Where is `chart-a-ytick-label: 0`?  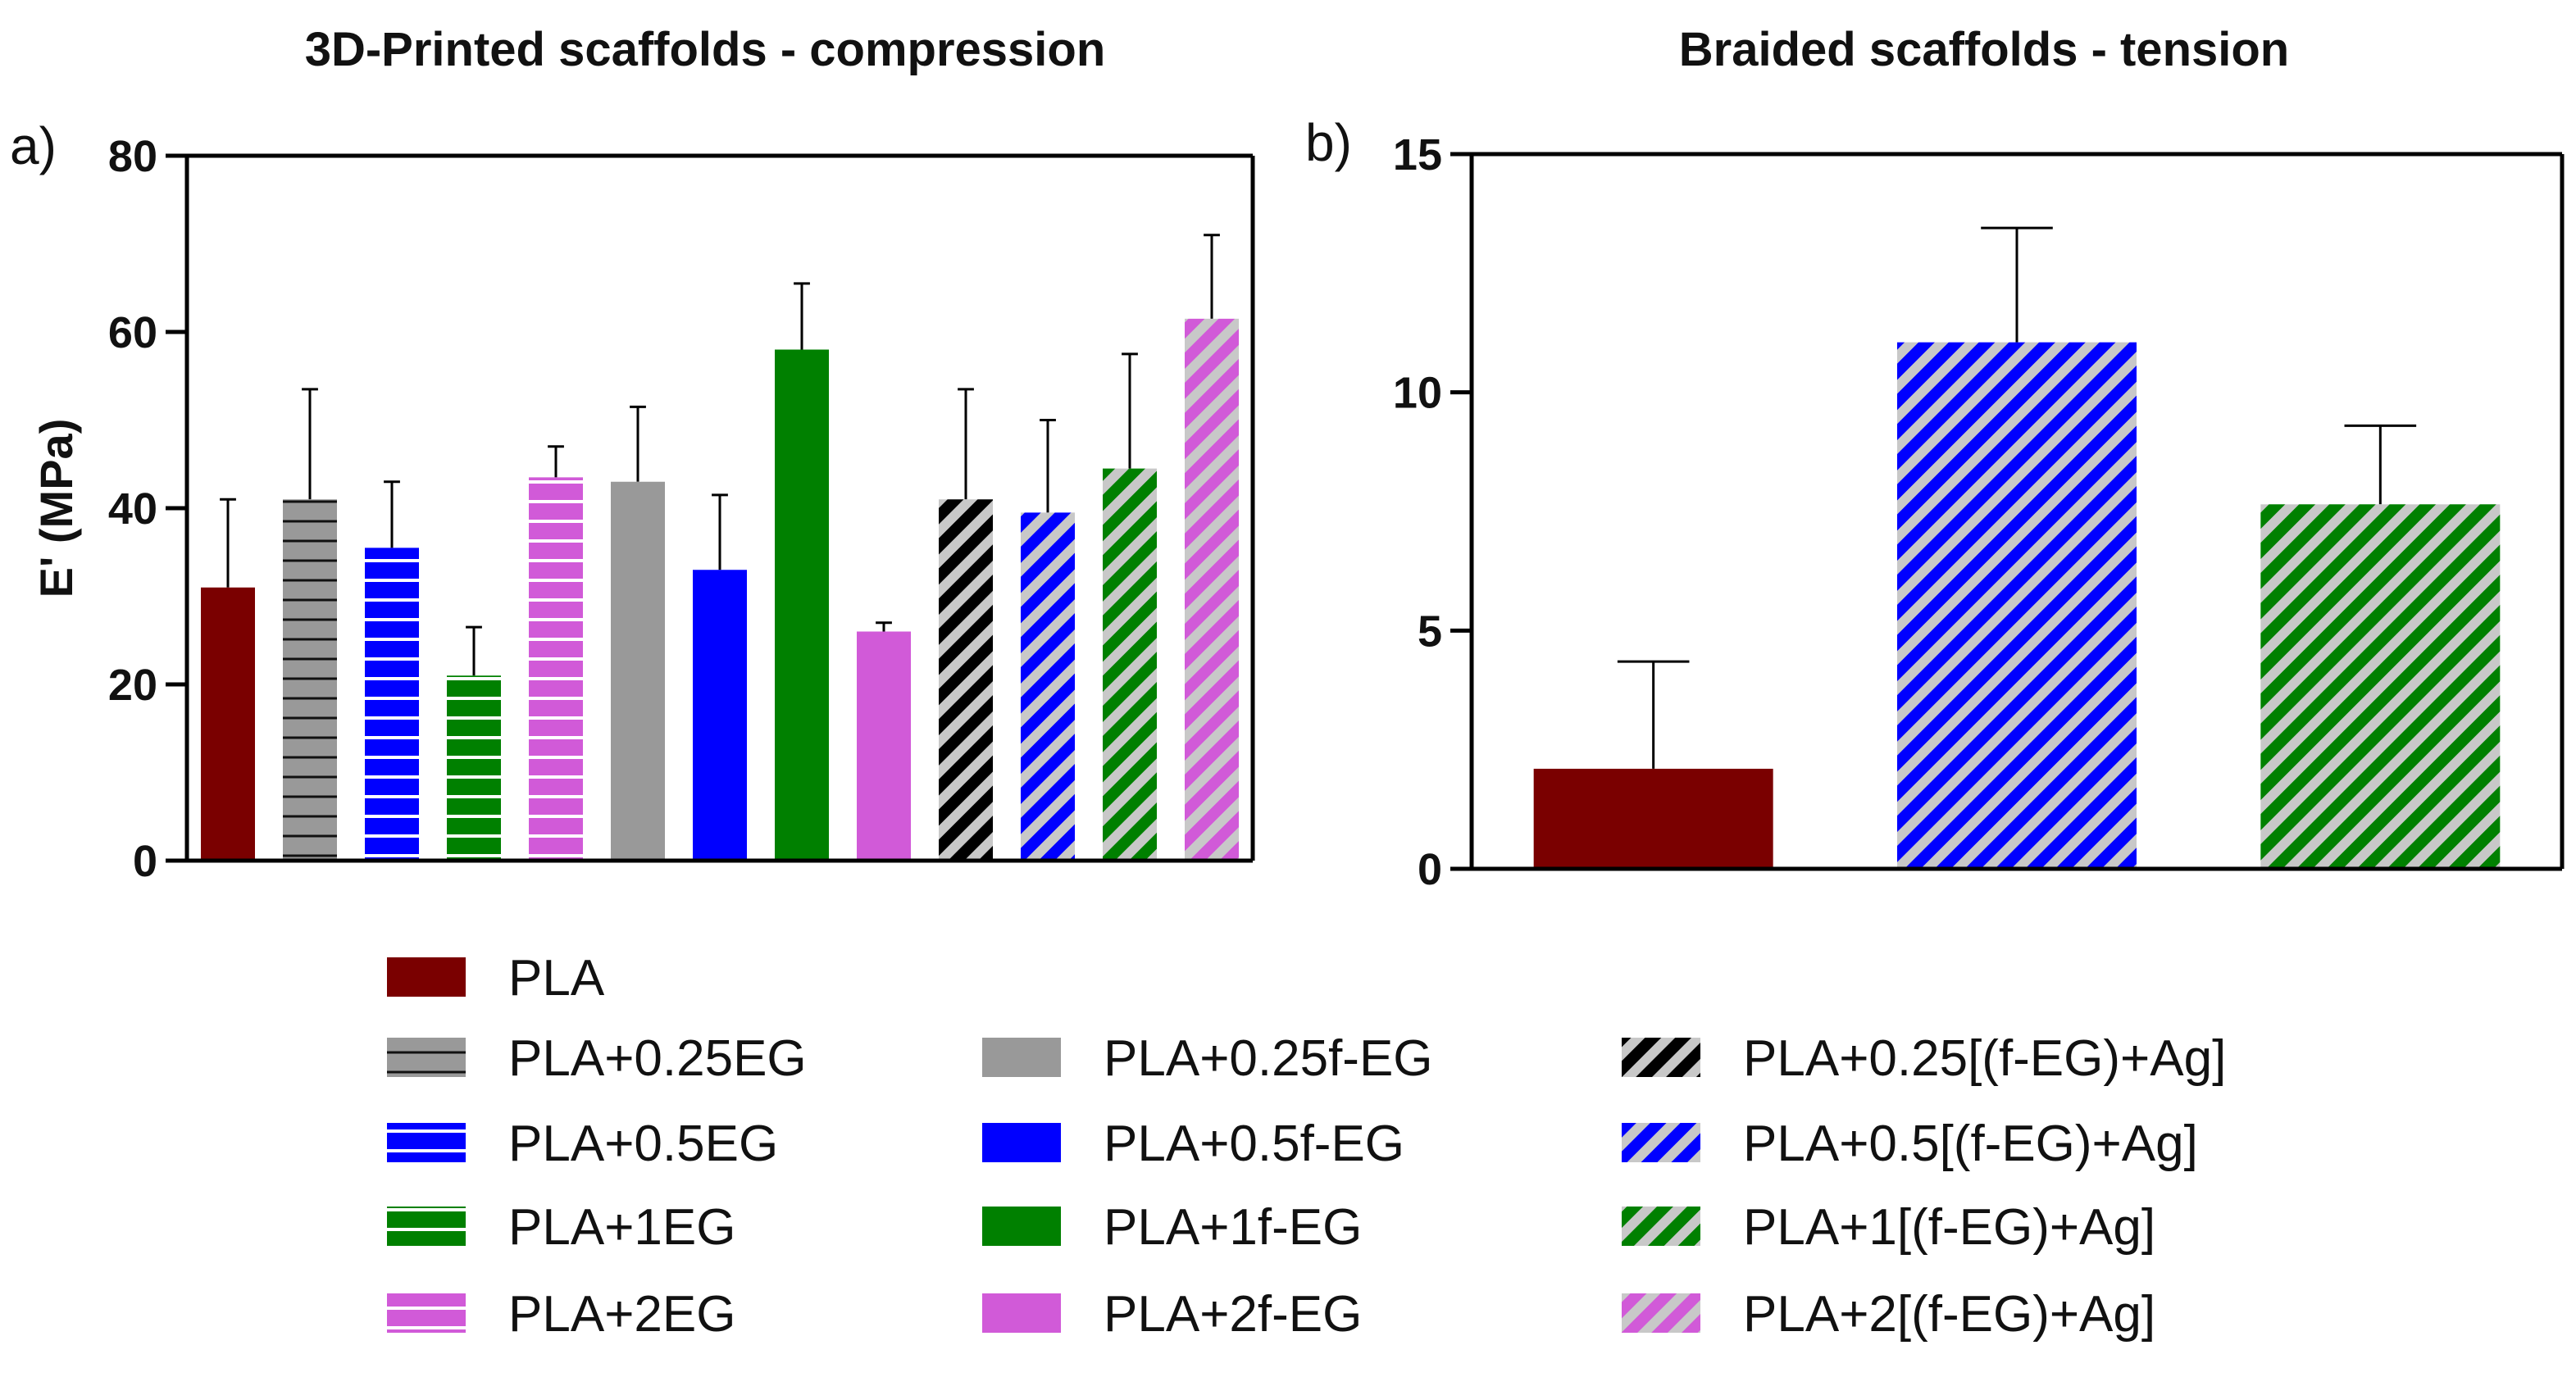
chart-a-ytick-label: 0 is located at coordinates (145, 861).